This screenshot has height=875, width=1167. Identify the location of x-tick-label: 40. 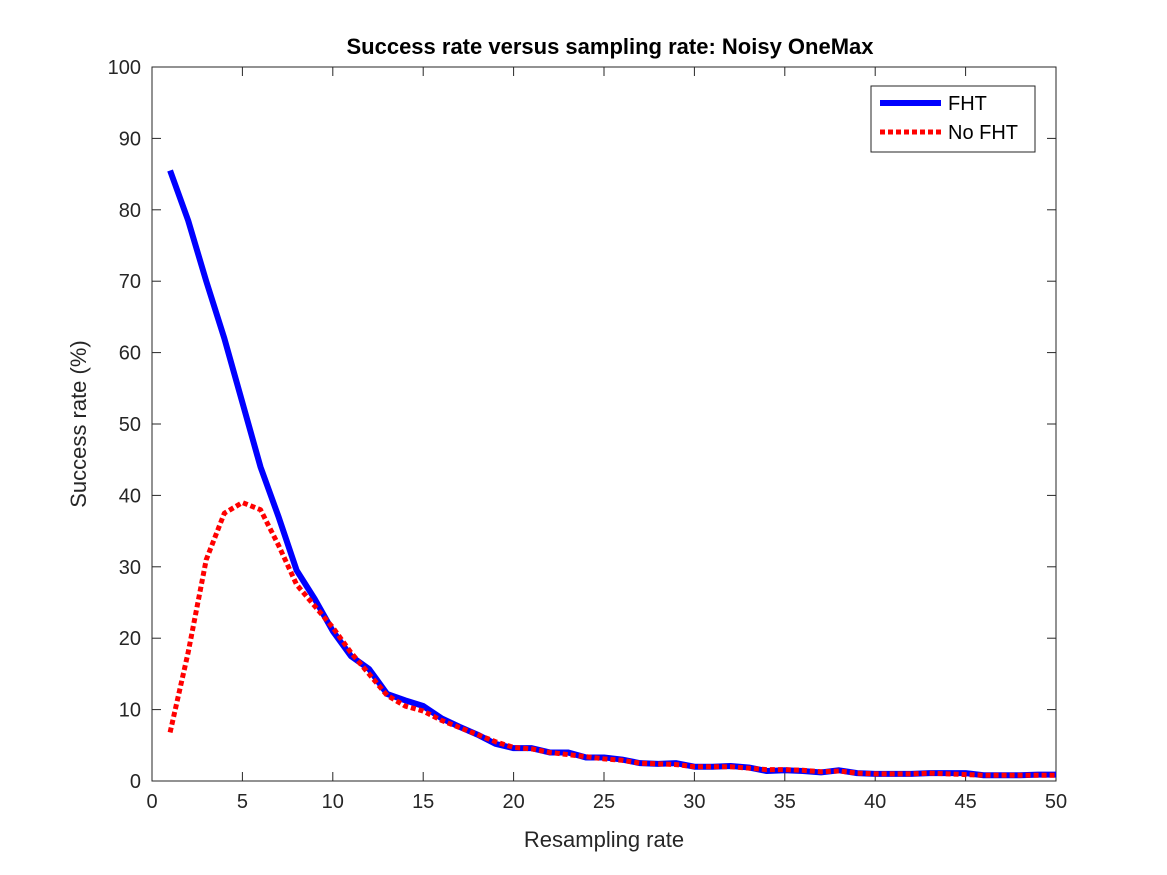
(875, 802).